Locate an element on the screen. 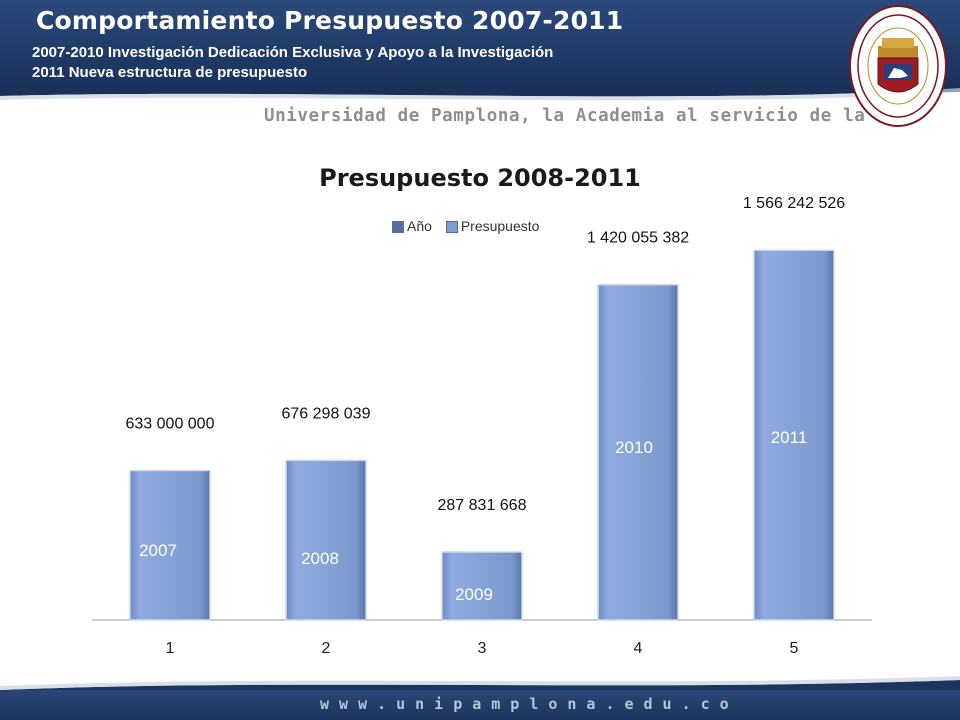 The width and height of the screenshot is (960, 720). footer-url: www.unipamplona.edu.co is located at coordinates (529, 704).